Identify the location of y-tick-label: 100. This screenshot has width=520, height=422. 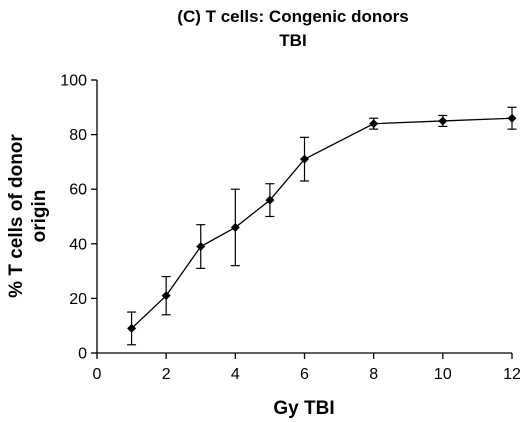
(73, 81).